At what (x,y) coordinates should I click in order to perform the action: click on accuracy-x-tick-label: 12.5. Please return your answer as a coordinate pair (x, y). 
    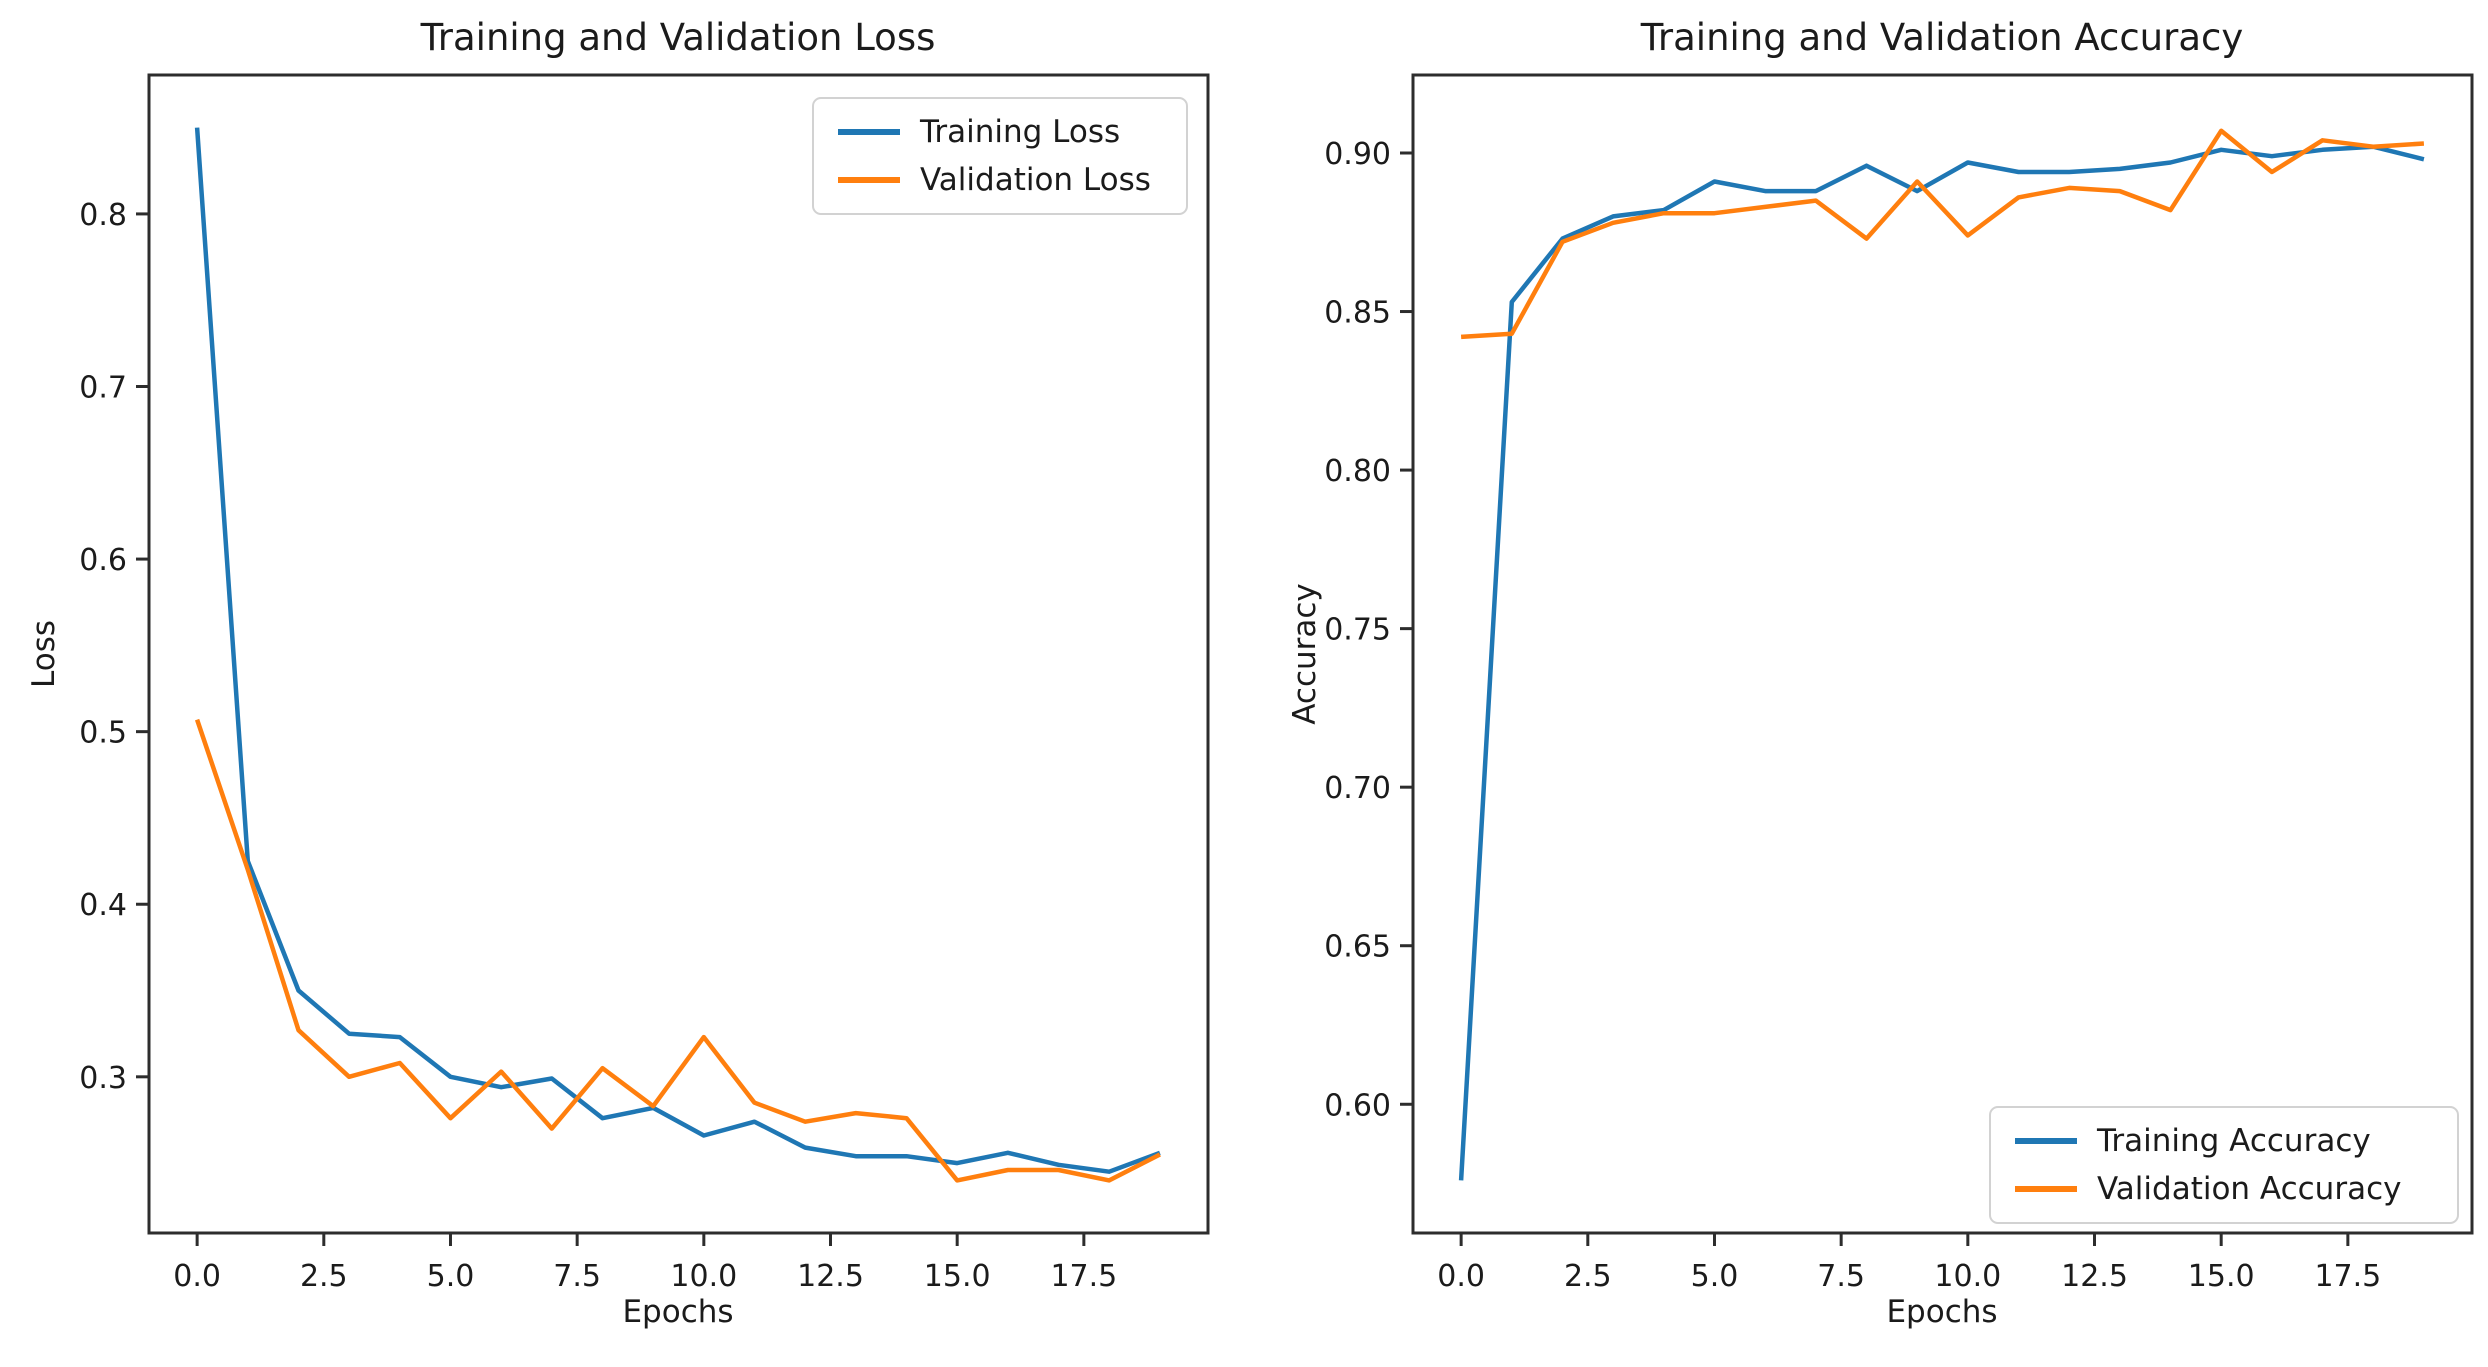
    Looking at the image, I should click on (2094, 1276).